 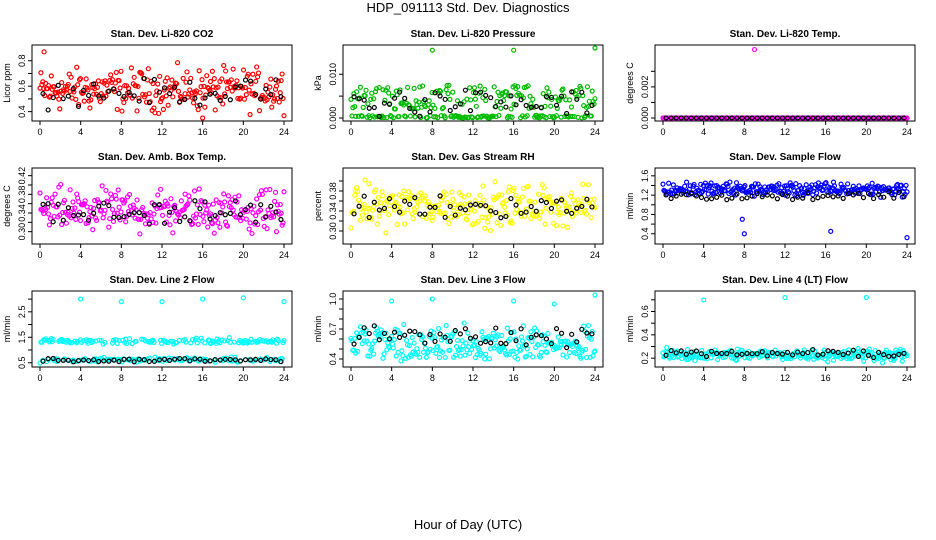 I want to click on y-tick-label: 0.000, so click(x=645, y=118).